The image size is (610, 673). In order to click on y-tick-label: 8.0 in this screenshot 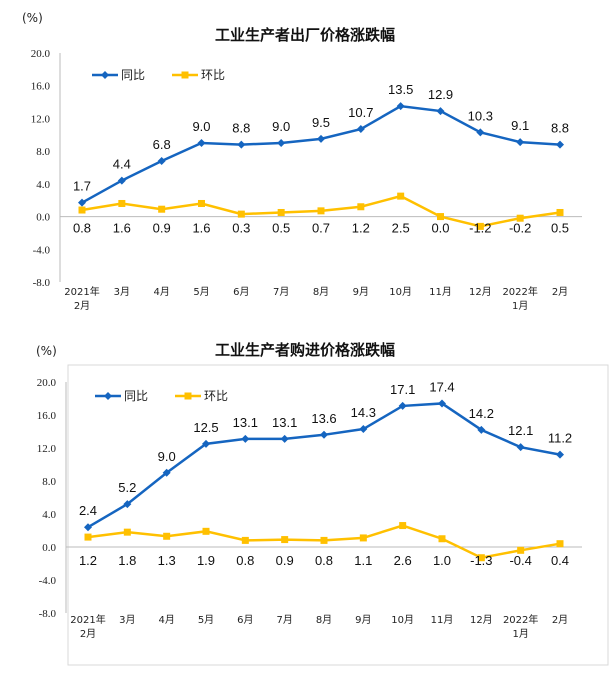, I will do `click(43, 152)`.